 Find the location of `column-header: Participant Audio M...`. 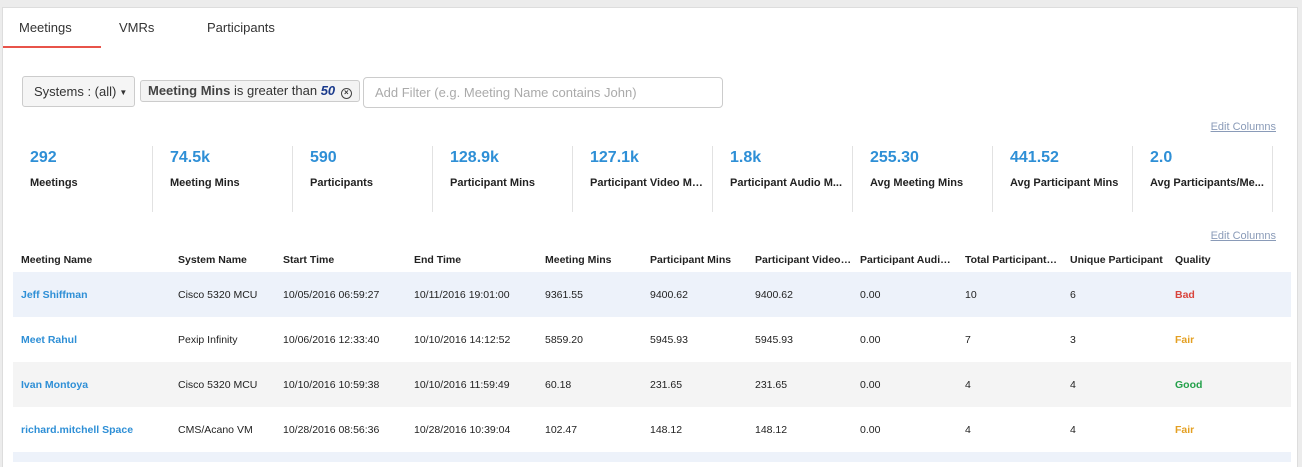

column-header: Participant Audio M... is located at coordinates (908, 260).